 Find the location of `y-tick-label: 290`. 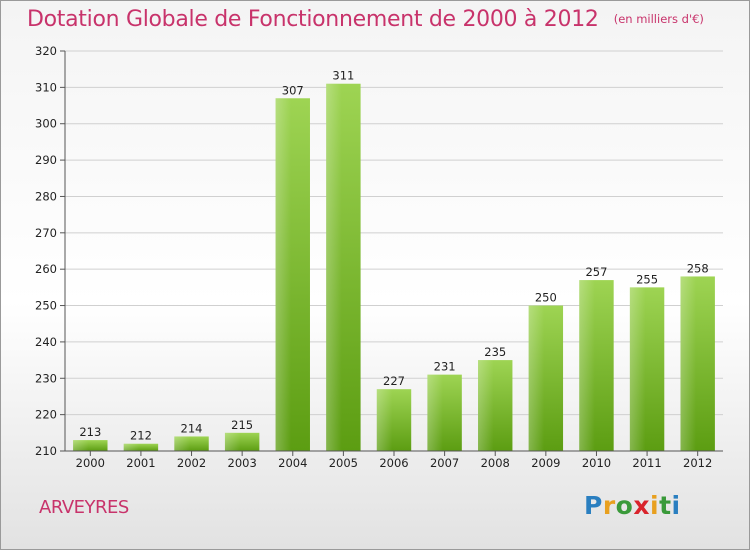

y-tick-label: 290 is located at coordinates (46, 160).